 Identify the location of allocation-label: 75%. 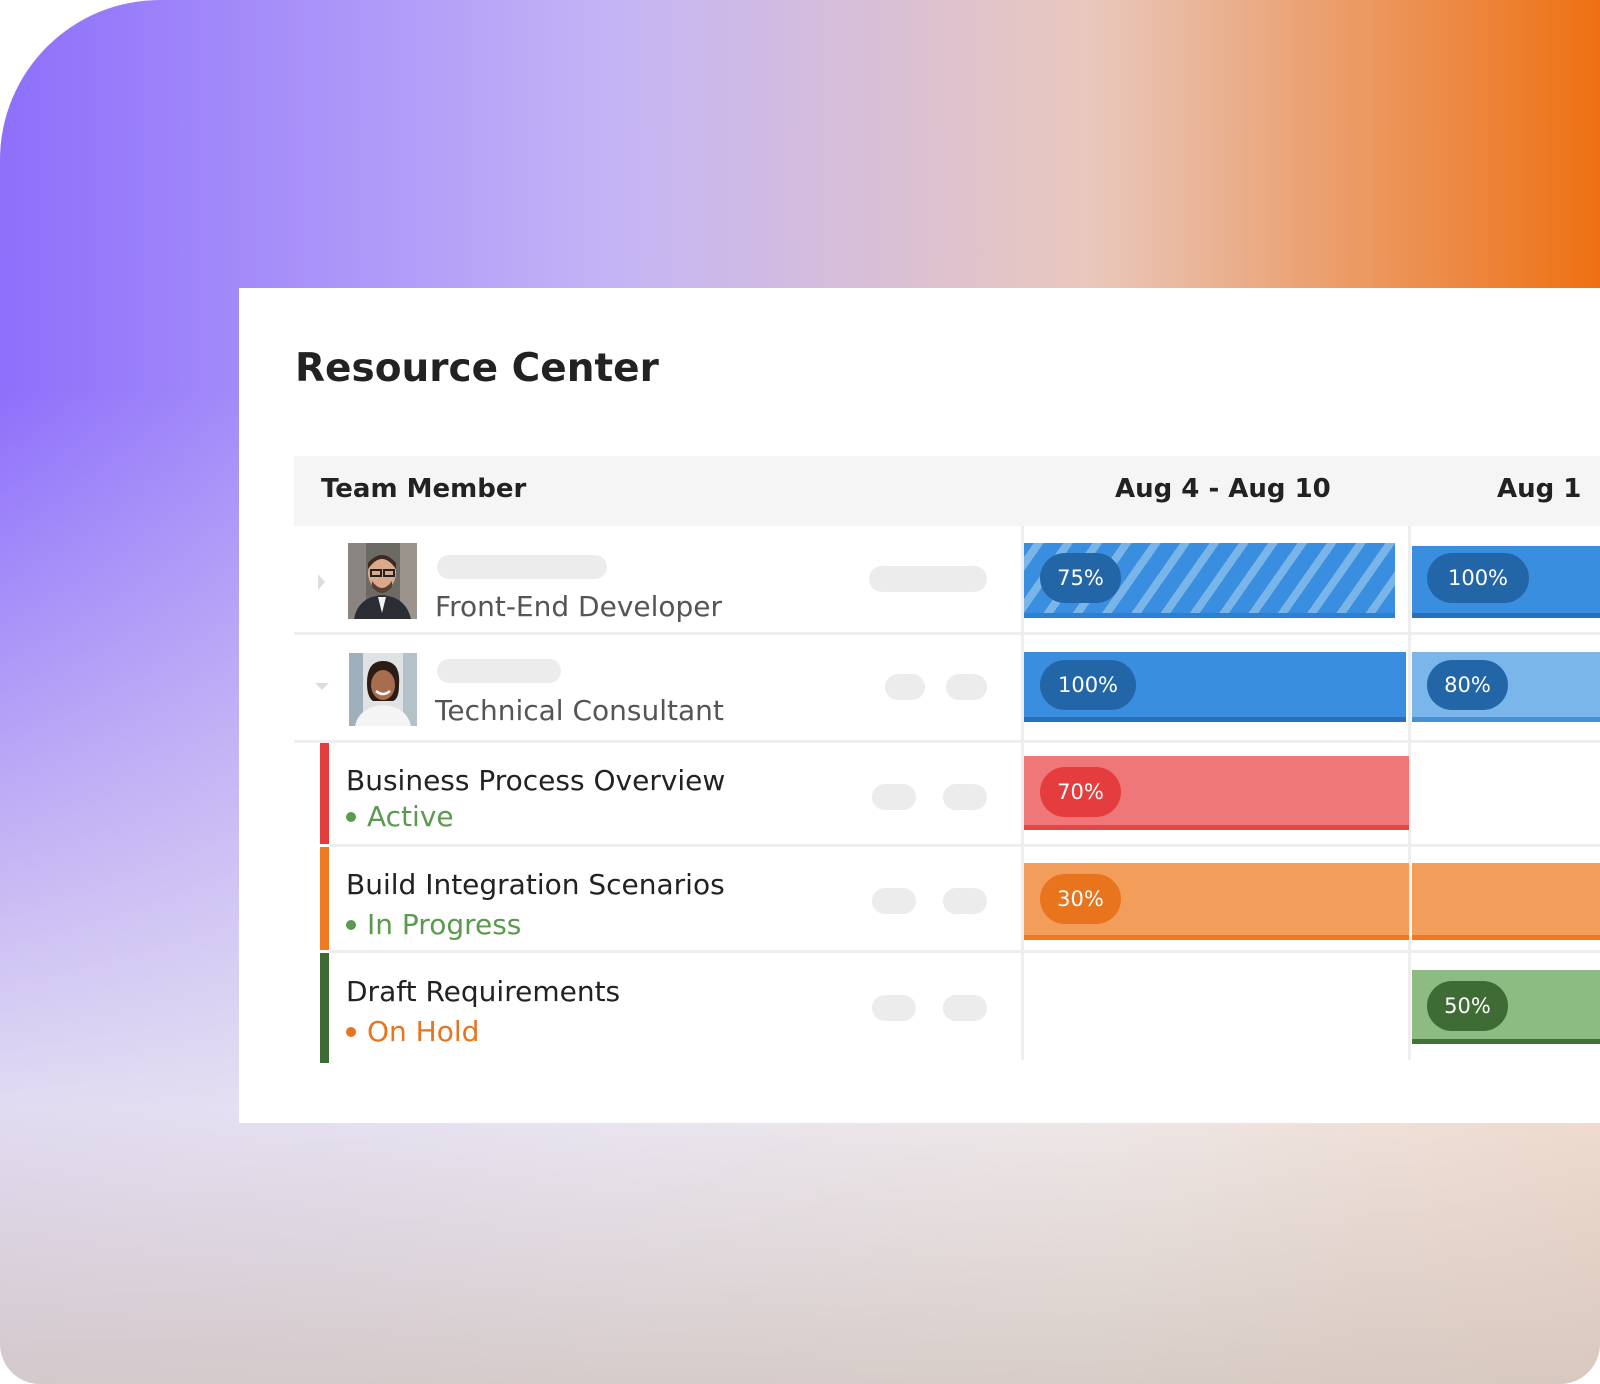
(1080, 578).